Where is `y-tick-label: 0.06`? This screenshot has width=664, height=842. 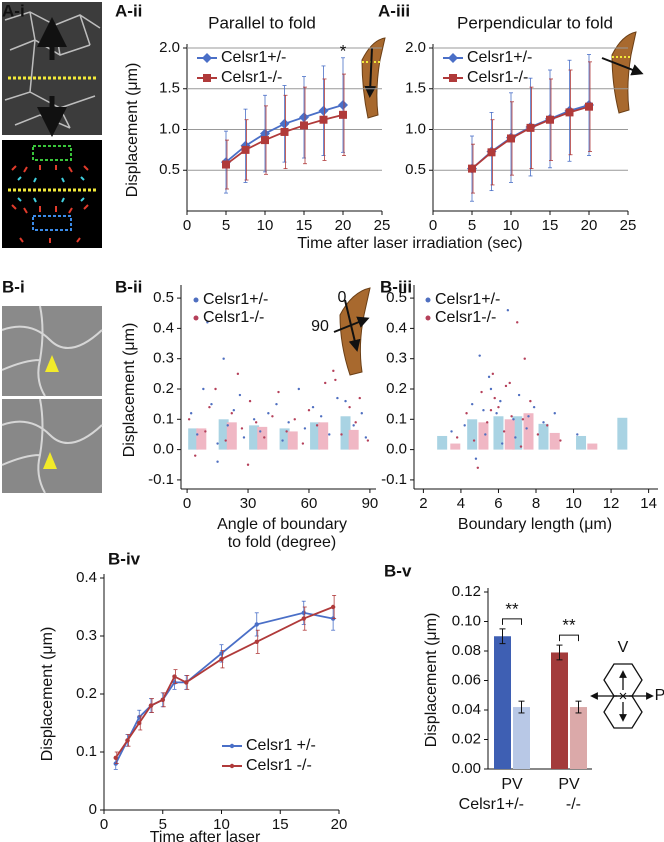 y-tick-label: 0.06 is located at coordinates (466, 679).